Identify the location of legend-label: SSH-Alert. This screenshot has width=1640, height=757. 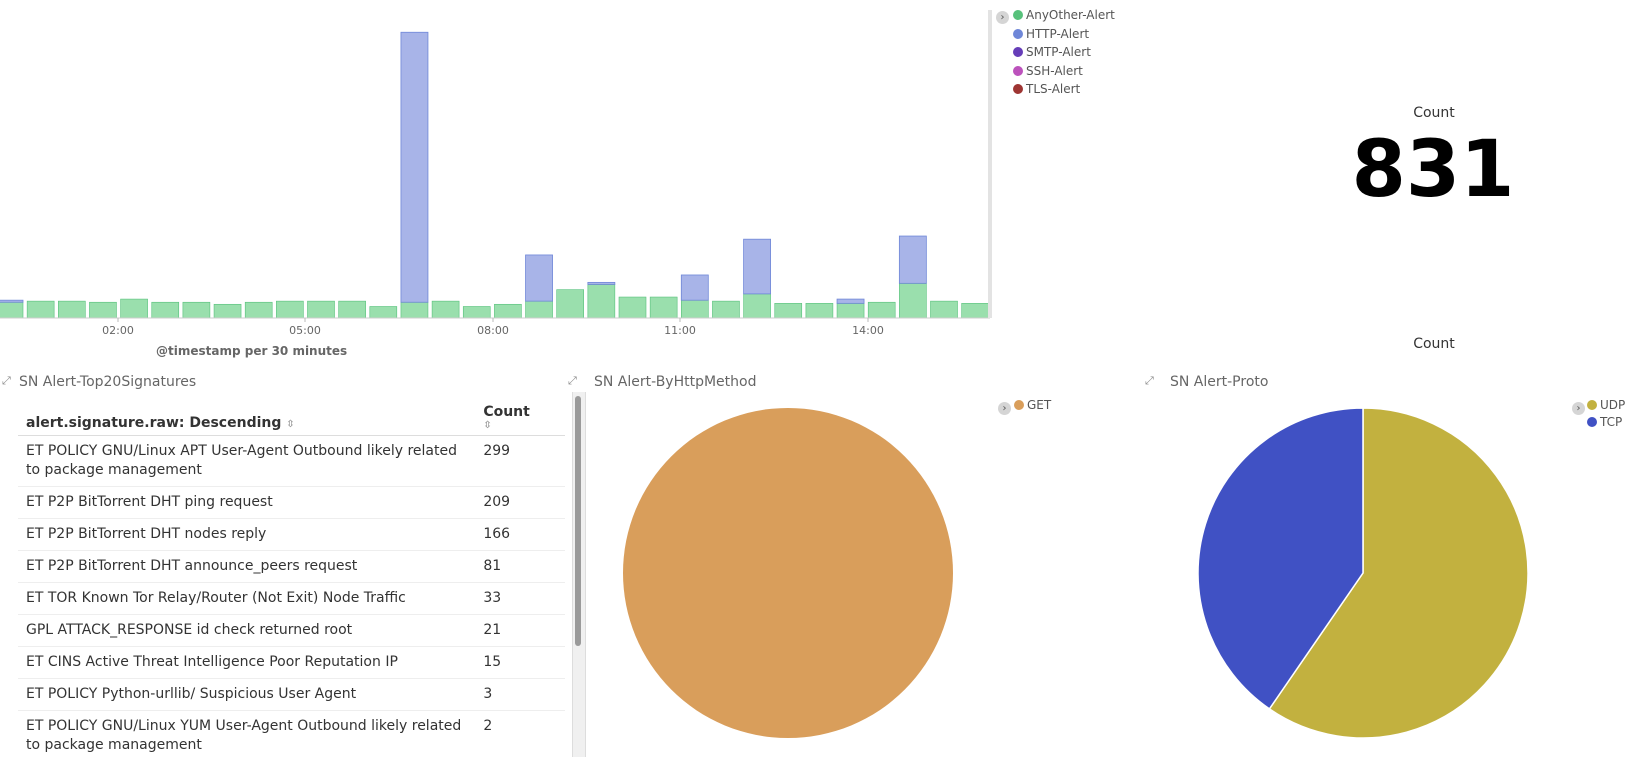
(1054, 70).